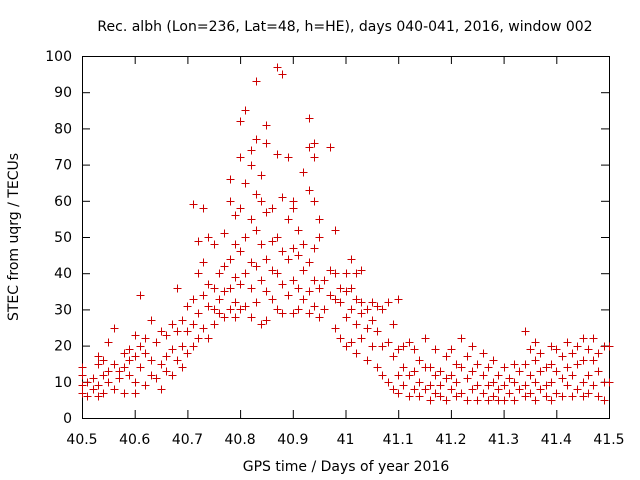 This screenshot has height=480, width=640. What do you see at coordinates (63, 310) in the screenshot?
I see `y-tick-label: 30` at bounding box center [63, 310].